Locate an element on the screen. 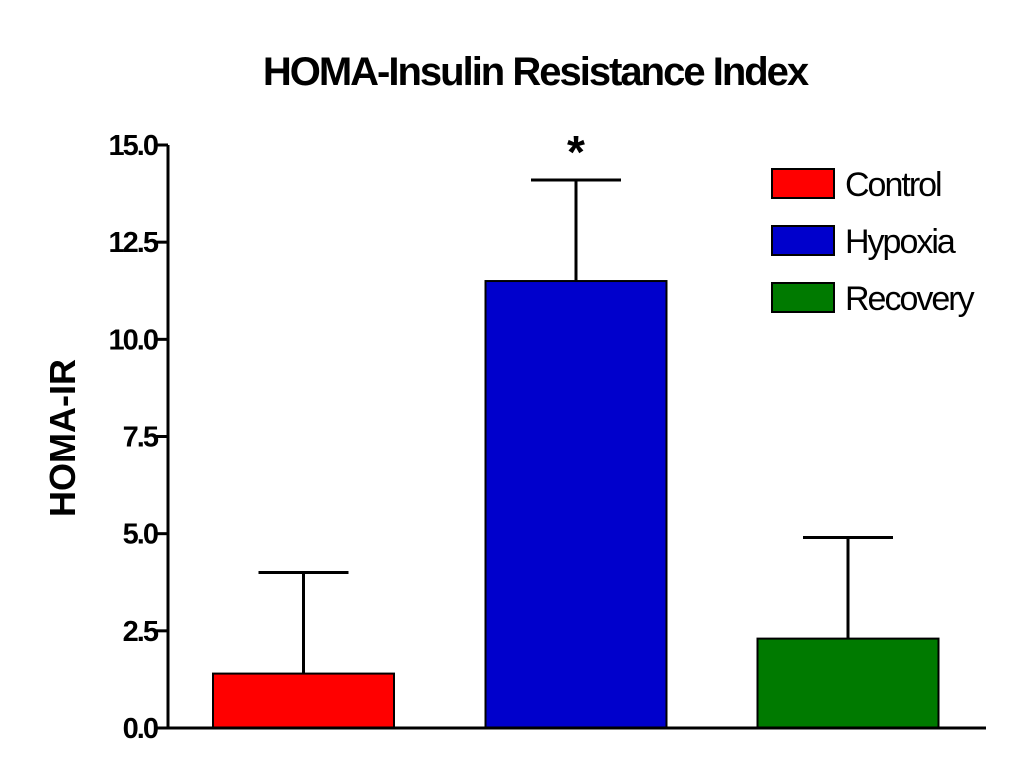  legend-label-hypoxia: Hypoxia is located at coordinates (900, 242).